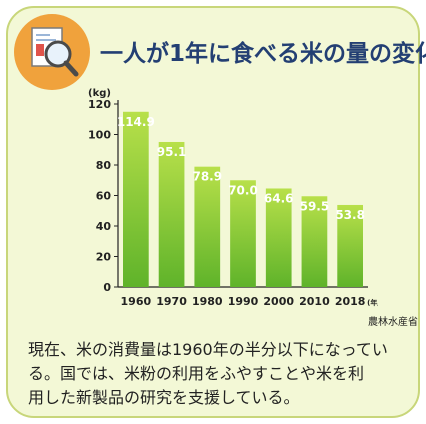 Image resolution: width=426 pixels, height=424 pixels. Describe the element at coordinates (350, 215) in the screenshot. I see `bar-value-label: 53.8` at that location.